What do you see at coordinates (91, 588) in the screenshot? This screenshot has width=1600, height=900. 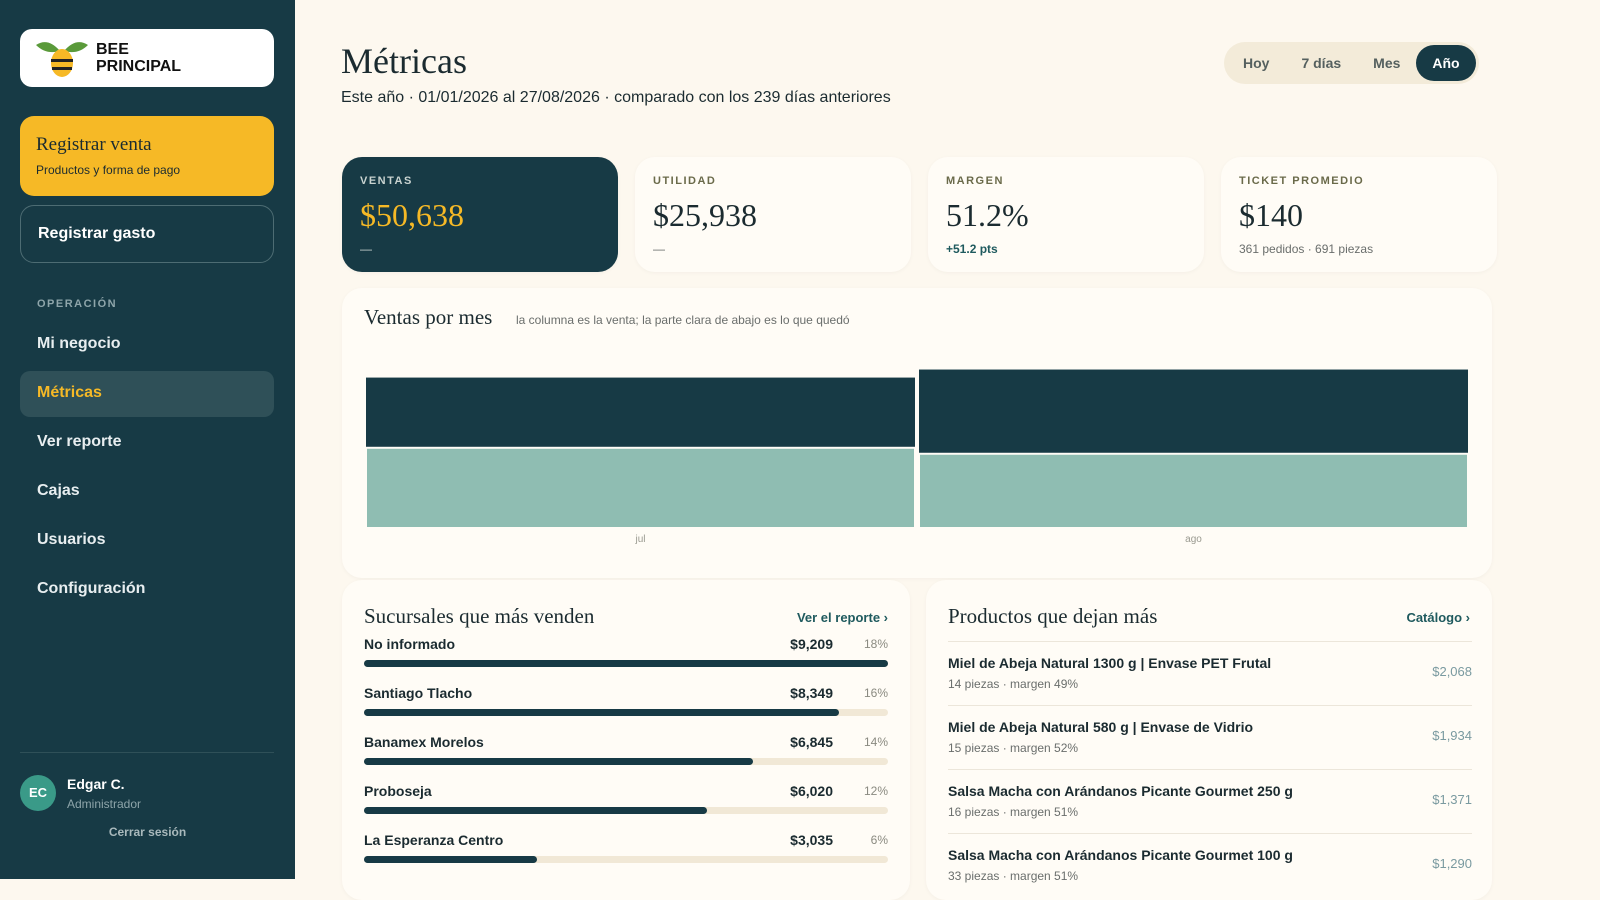 I see `nav-item: Configuración` at bounding box center [91, 588].